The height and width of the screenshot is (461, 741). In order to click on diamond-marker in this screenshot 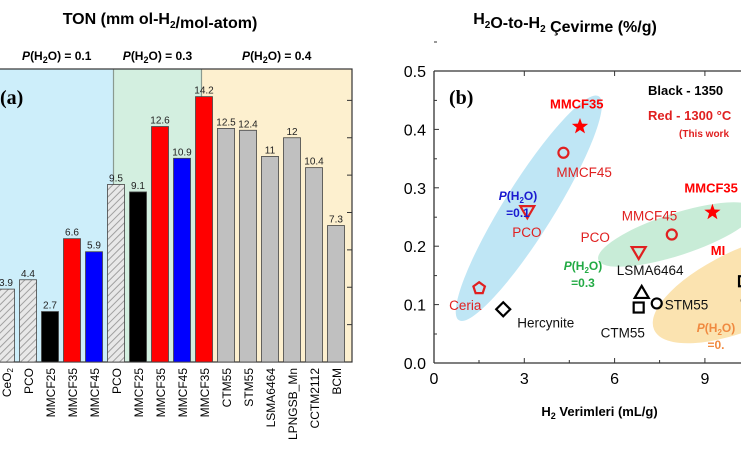, I will do `click(503, 309)`.